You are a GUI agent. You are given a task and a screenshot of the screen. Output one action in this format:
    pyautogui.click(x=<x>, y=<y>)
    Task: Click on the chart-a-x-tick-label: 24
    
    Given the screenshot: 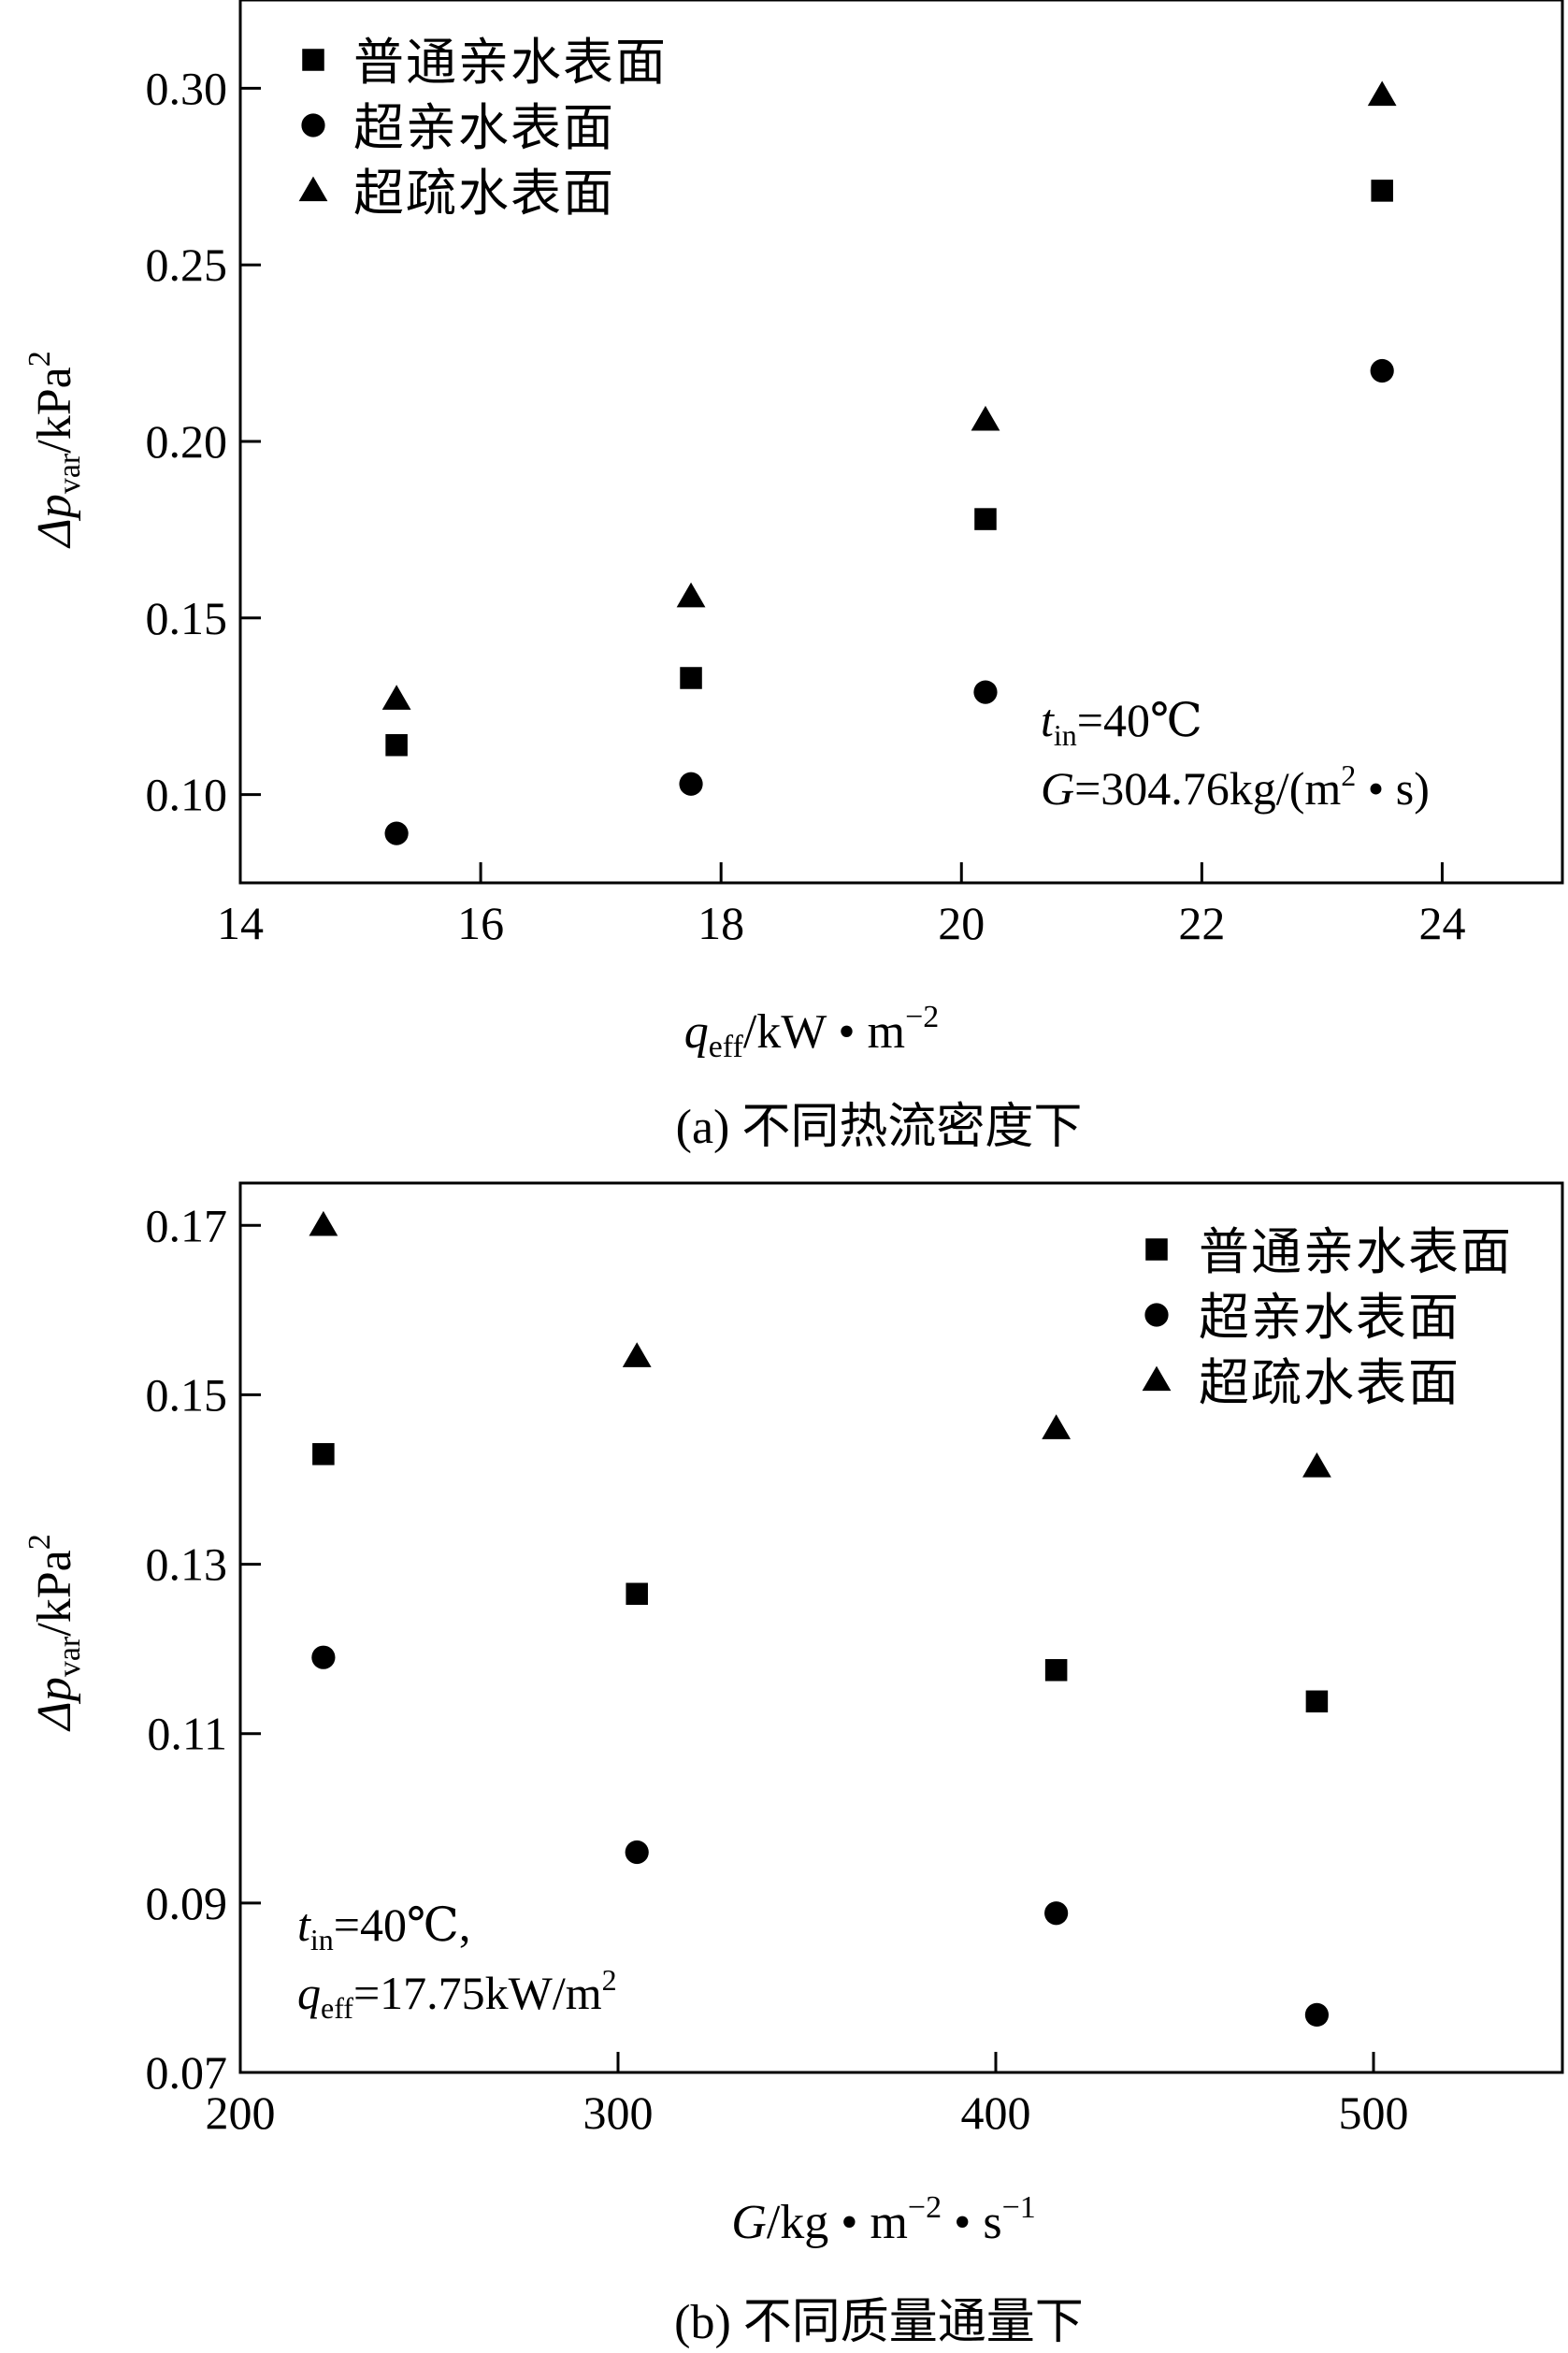 What is the action you would take?
    pyautogui.click(x=1441, y=923)
    